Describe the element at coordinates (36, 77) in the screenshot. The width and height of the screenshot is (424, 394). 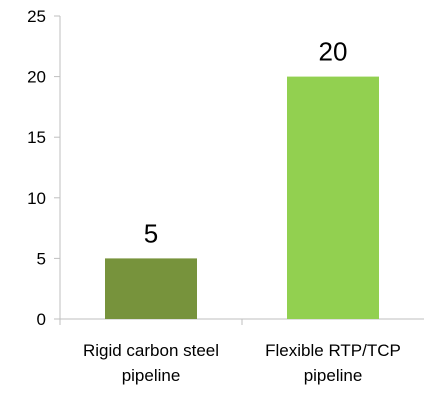
I see `y-tick-label: 20` at that location.